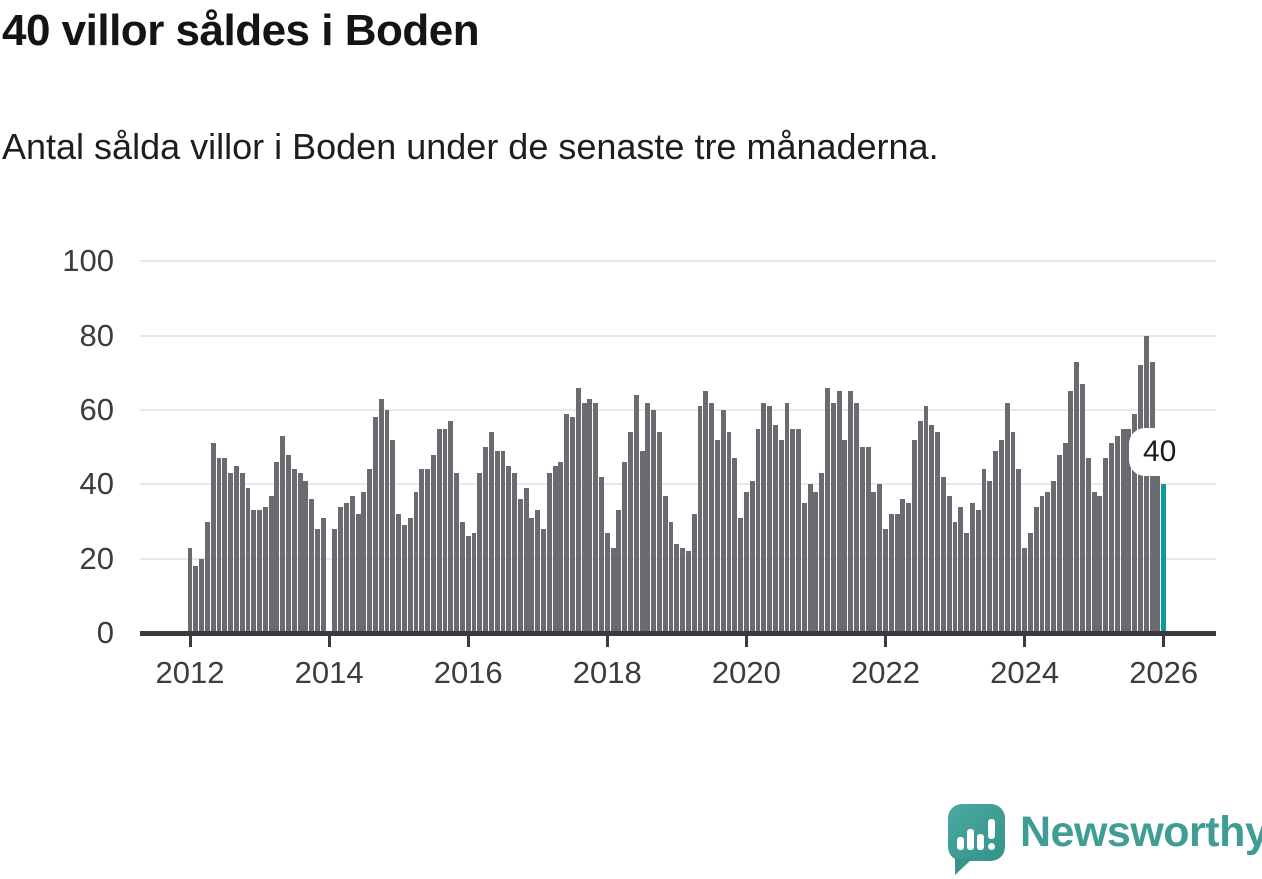 The height and width of the screenshot is (879, 1262). What do you see at coordinates (746, 672) in the screenshot?
I see `x-axis-tick-label: 2020` at bounding box center [746, 672].